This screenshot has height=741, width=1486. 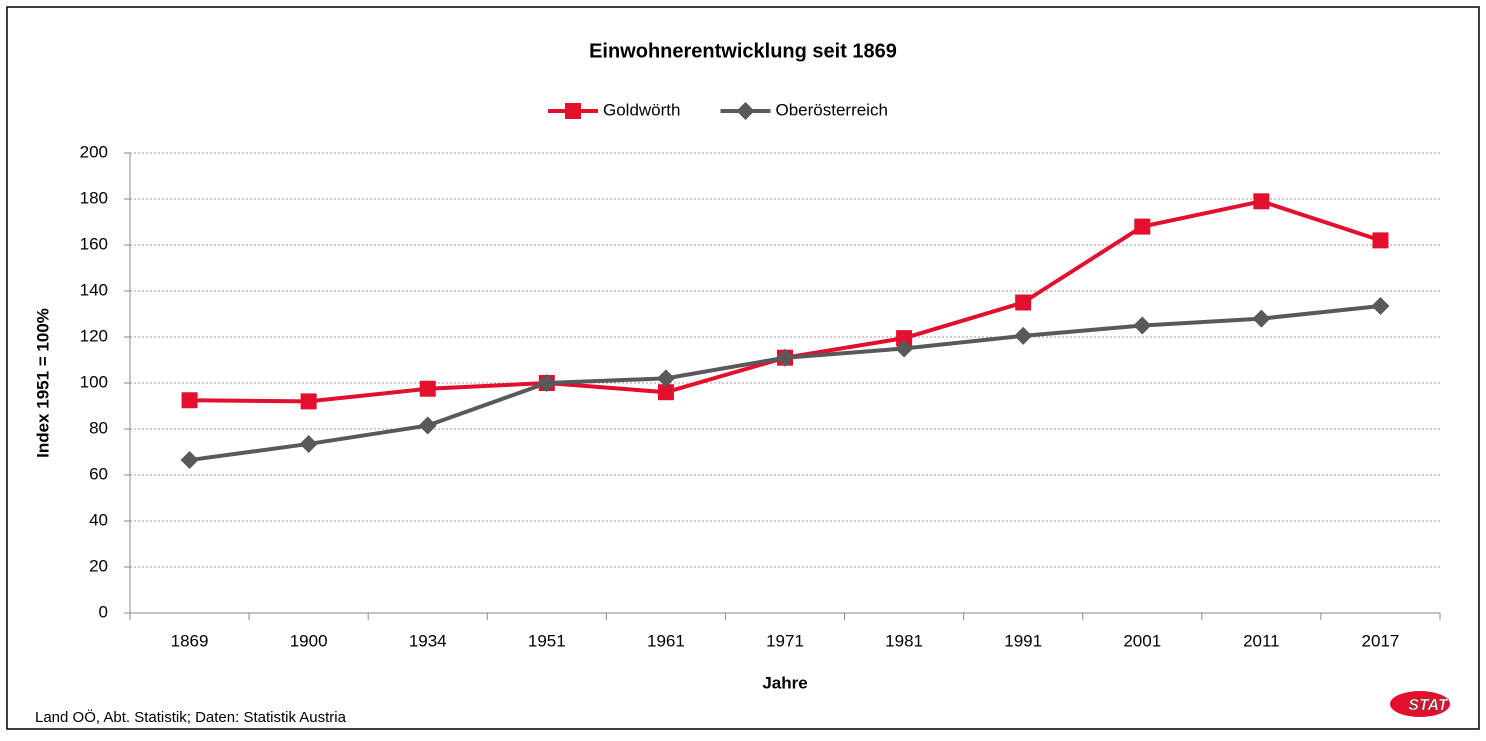 I want to click on legend-entry: Oberösterreich, so click(x=804, y=110).